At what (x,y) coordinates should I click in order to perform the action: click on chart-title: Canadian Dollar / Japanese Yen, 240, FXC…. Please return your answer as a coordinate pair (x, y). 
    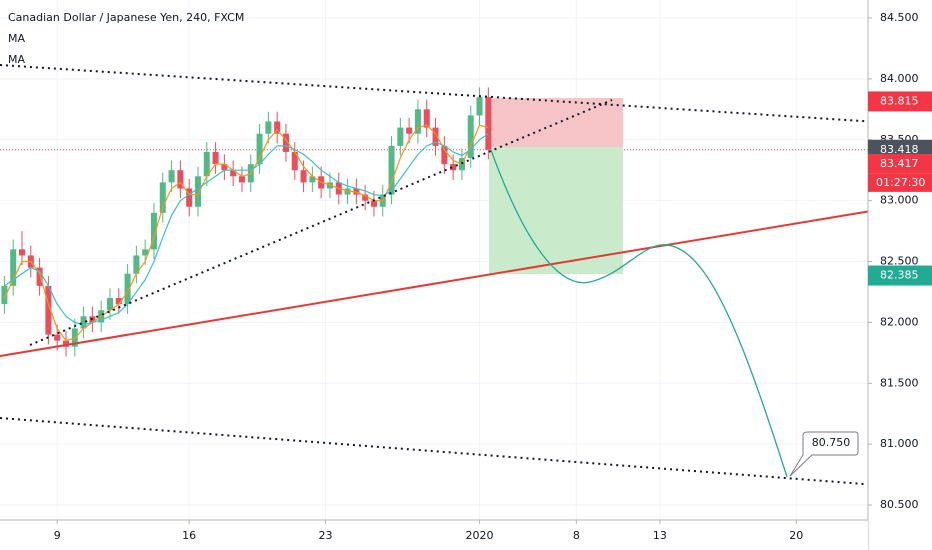
    Looking at the image, I should click on (126, 17).